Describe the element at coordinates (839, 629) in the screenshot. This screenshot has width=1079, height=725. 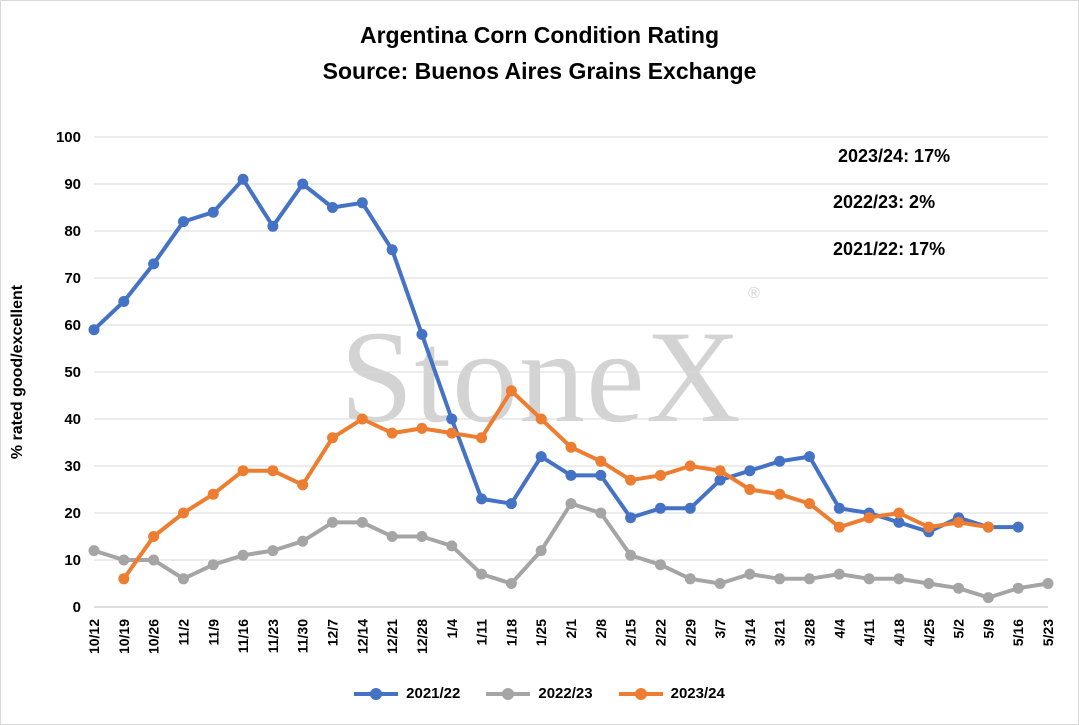
I see `x-tick-label: 4/4` at that location.